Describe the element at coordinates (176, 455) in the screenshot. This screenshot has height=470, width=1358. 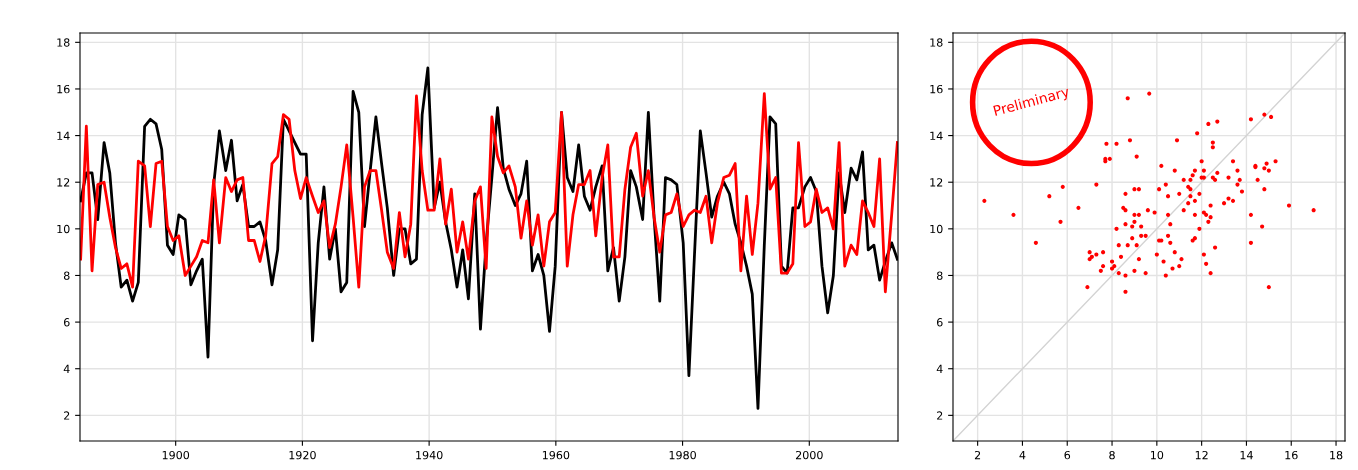
I see `x-tick-label: 1900` at that location.